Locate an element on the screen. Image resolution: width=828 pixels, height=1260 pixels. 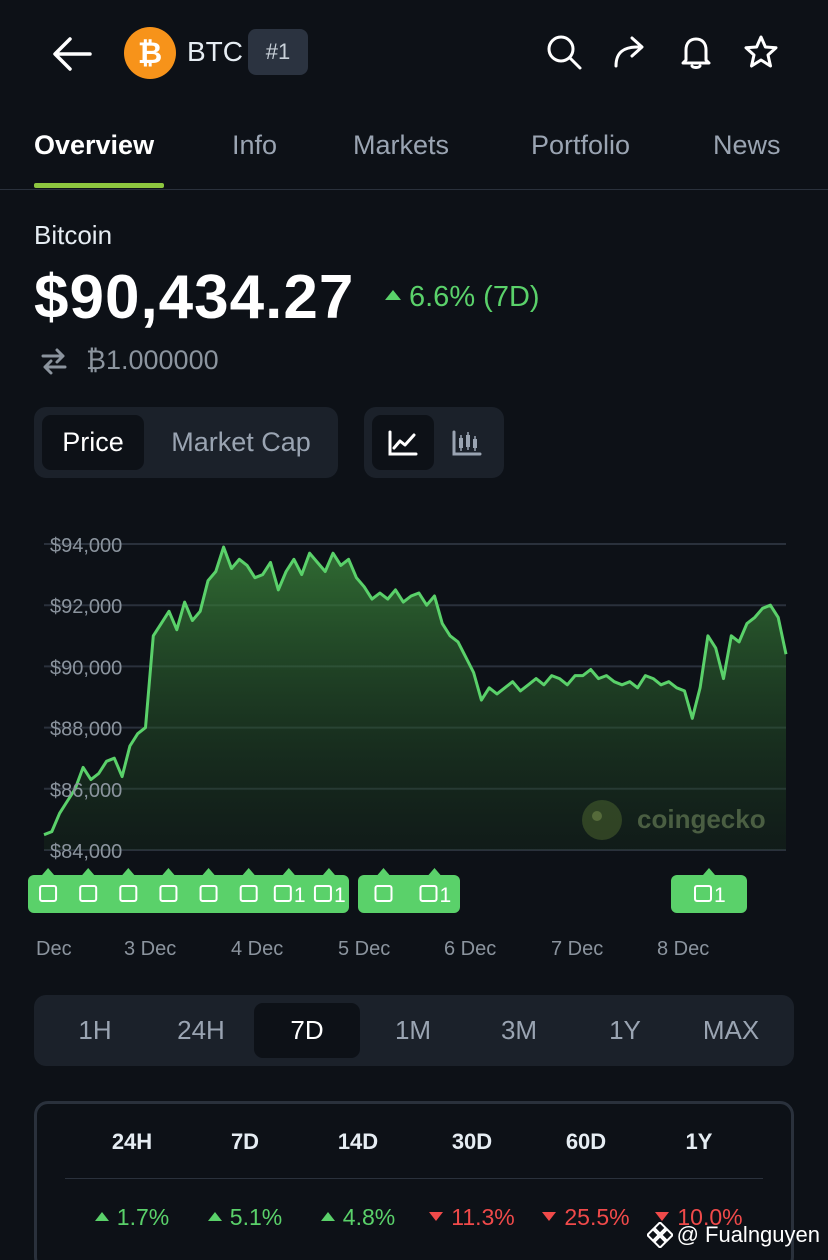
price-change-value: 6.6% (7D) is located at coordinates (474, 297).